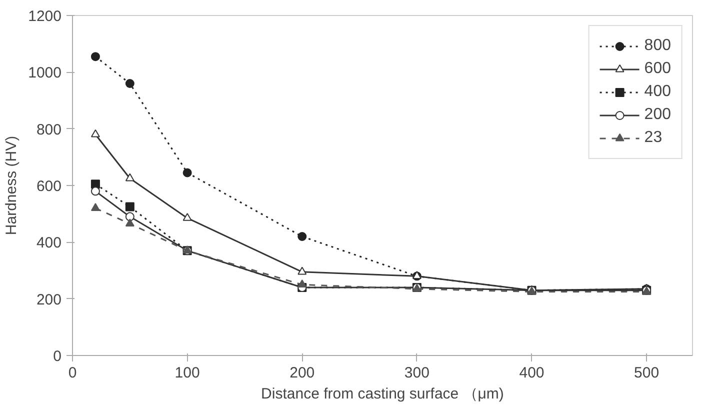 This screenshot has width=707, height=405. I want to click on y-tick-label: 0, so click(57, 356).